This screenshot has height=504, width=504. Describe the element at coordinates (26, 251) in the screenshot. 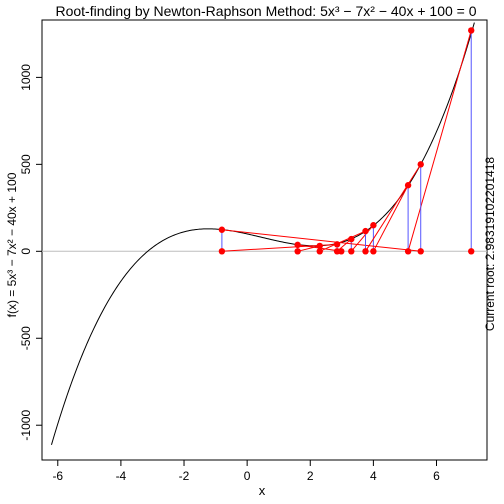

I see `y-tick-label: 0` at that location.